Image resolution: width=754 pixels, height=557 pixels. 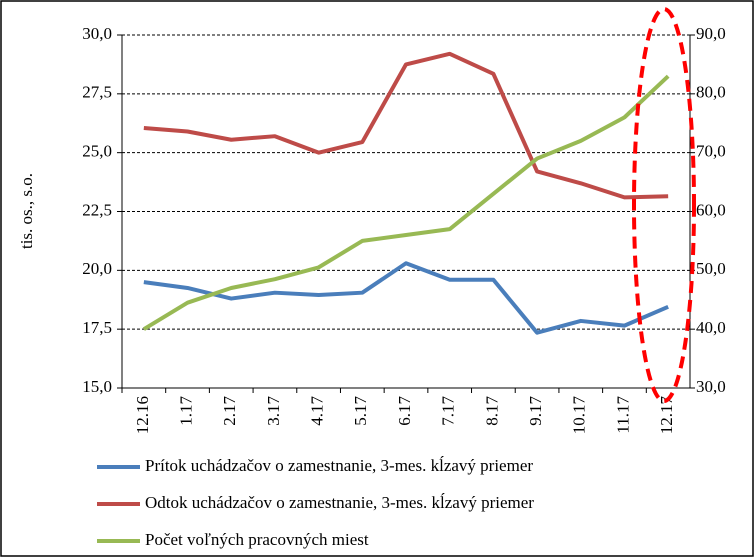 I want to click on x-tick-label: 12.17, so click(x=666, y=415).